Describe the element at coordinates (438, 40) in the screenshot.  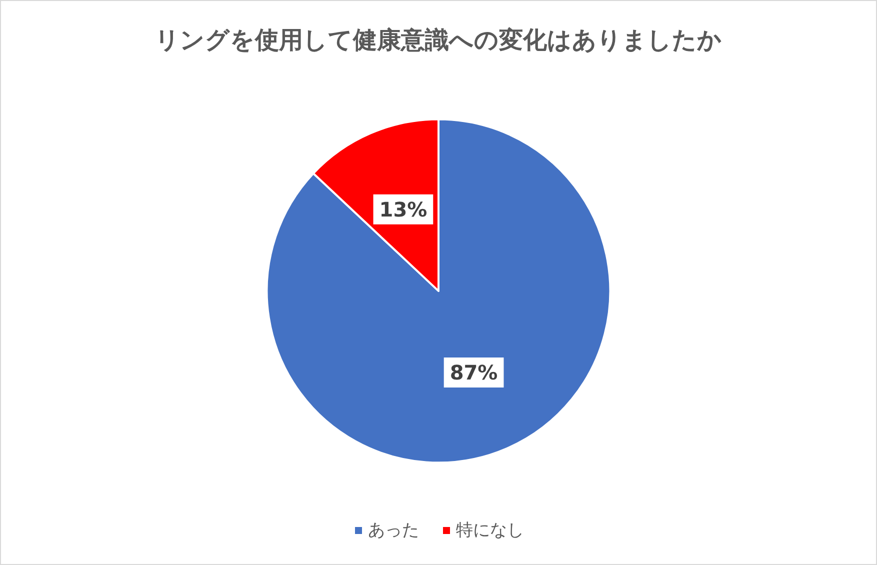
I see `chart-title: リングを使用して健康意識への変化はありましたか` at that location.